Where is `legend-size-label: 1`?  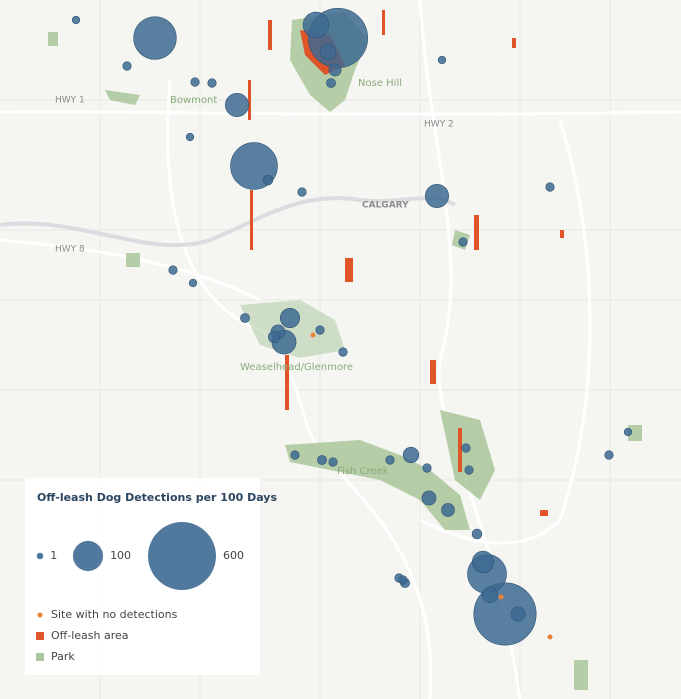
legend-size-label: 1 is located at coordinates (53, 555).